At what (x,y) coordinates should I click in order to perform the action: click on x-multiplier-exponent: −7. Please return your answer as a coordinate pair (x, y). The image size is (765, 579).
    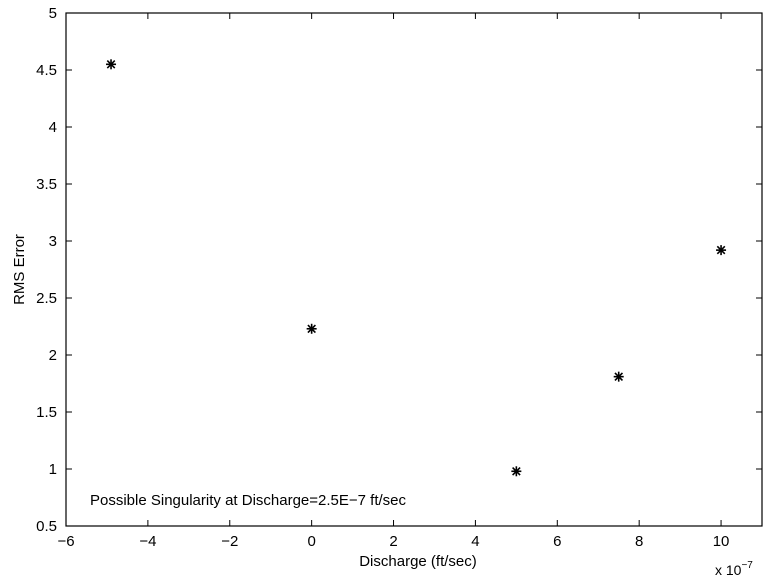
    Looking at the image, I should click on (747, 565).